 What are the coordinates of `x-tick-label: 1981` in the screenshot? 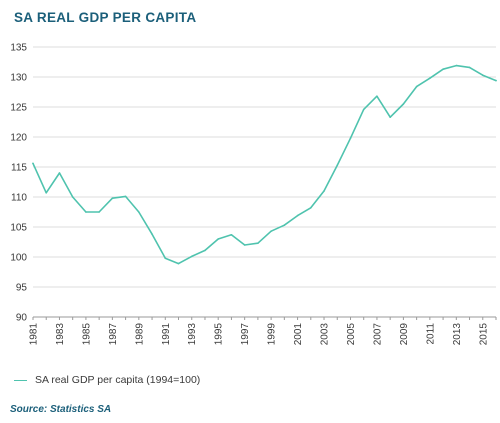 It's located at (34, 334).